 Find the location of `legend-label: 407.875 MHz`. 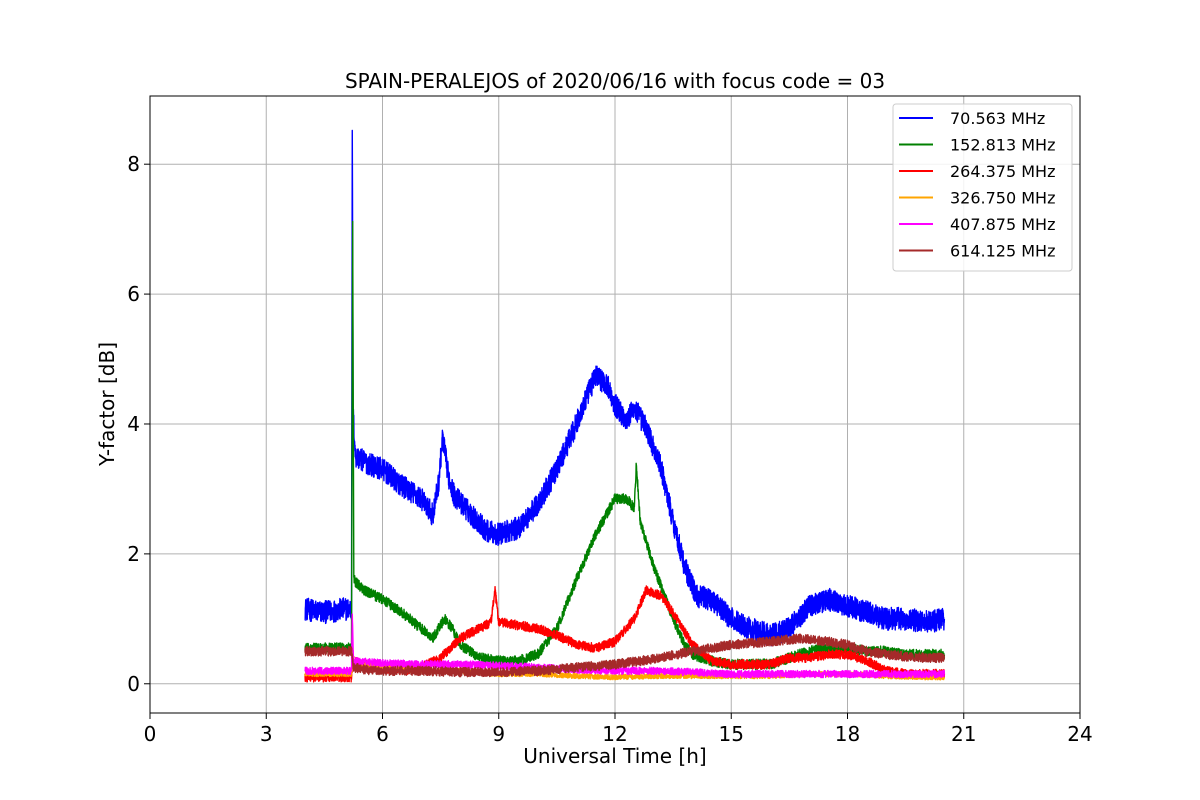

legend-label: 407.875 MHz is located at coordinates (1002, 224).